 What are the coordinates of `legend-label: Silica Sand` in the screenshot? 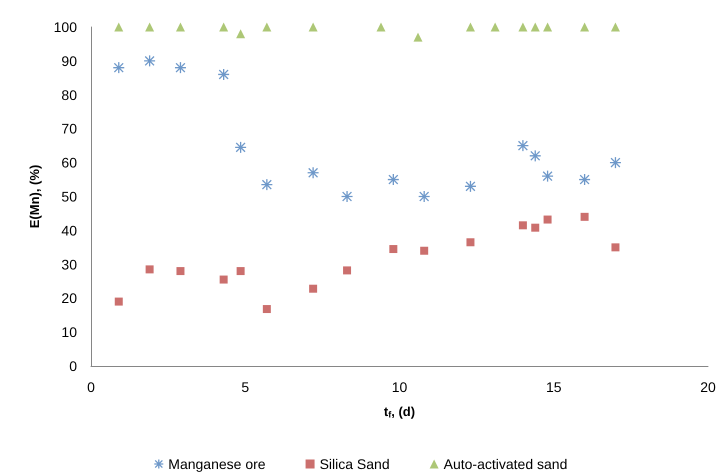 It's located at (355, 464).